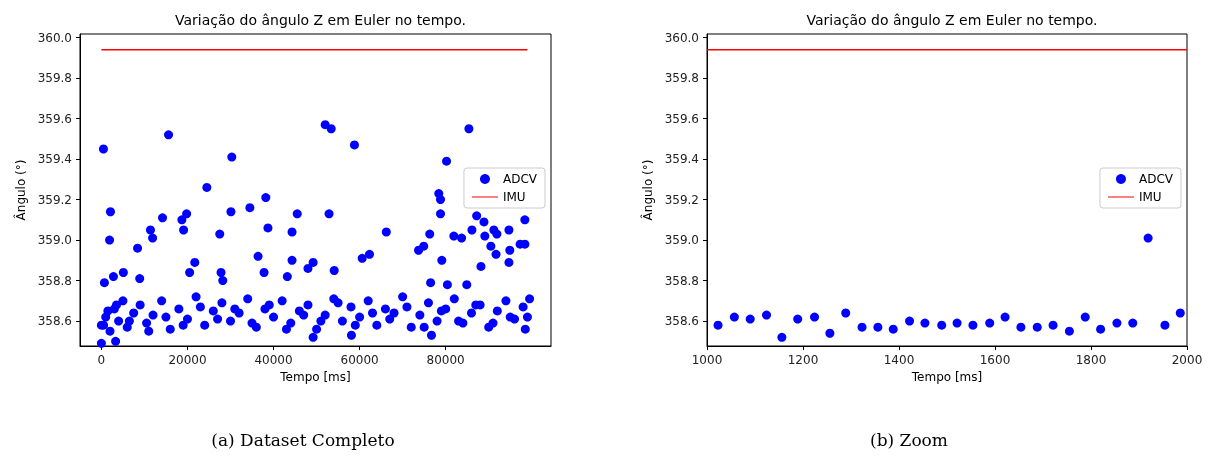 The width and height of the screenshot is (1212, 457). I want to click on x-tick-label: 2000, so click(1187, 360).